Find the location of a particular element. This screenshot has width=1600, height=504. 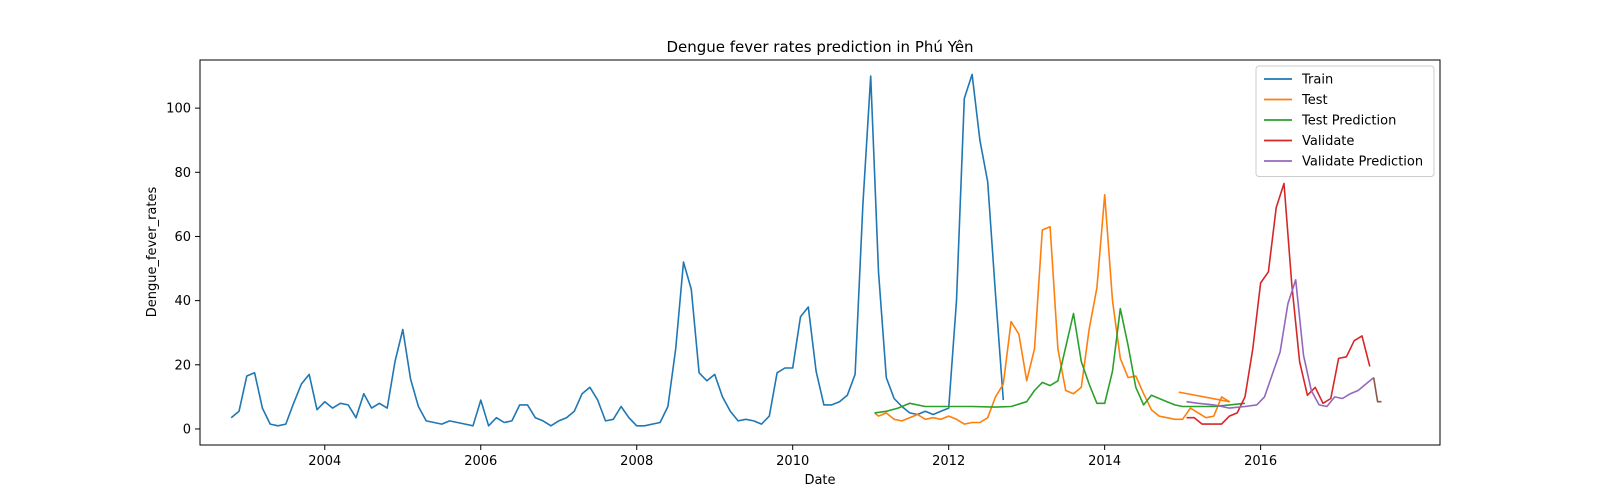

x-tick-label: 2006 is located at coordinates (480, 461).